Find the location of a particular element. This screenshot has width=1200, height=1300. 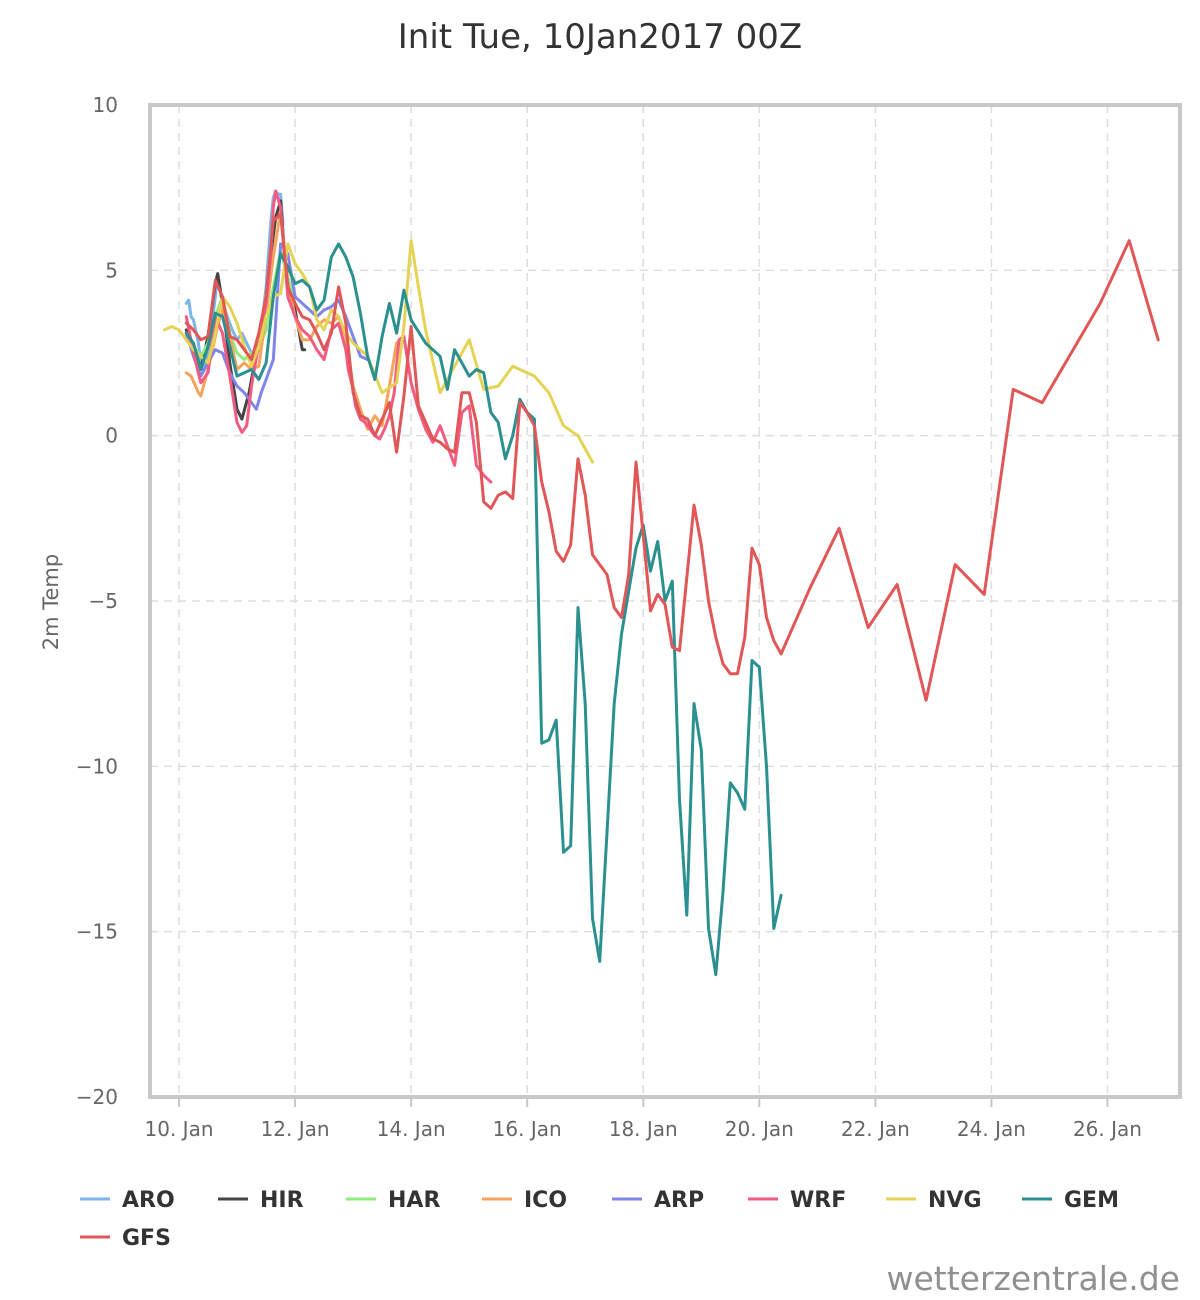

x-tick-label: 24. Jan is located at coordinates (991, 1129).